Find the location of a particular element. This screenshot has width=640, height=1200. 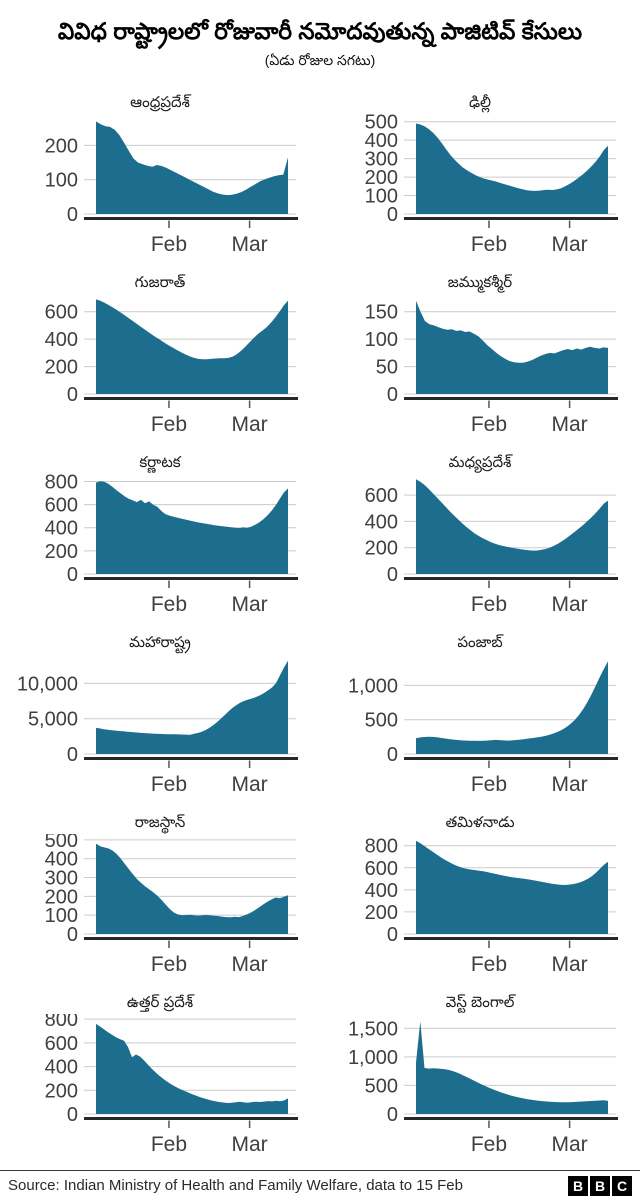

chart-panel: ఉత్తర్ ప్రదేశ్ 0 200 400 600 800 Feb Mar is located at coordinates (160, 1080).